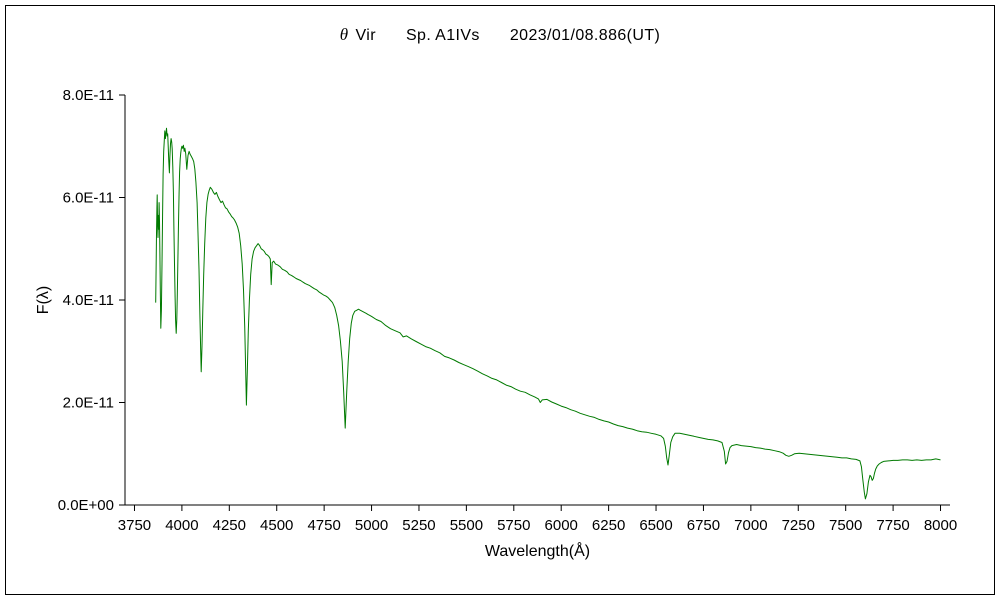 The height and width of the screenshot is (600, 1000). What do you see at coordinates (940, 525) in the screenshot?
I see `x-tick-label: 8000` at bounding box center [940, 525].